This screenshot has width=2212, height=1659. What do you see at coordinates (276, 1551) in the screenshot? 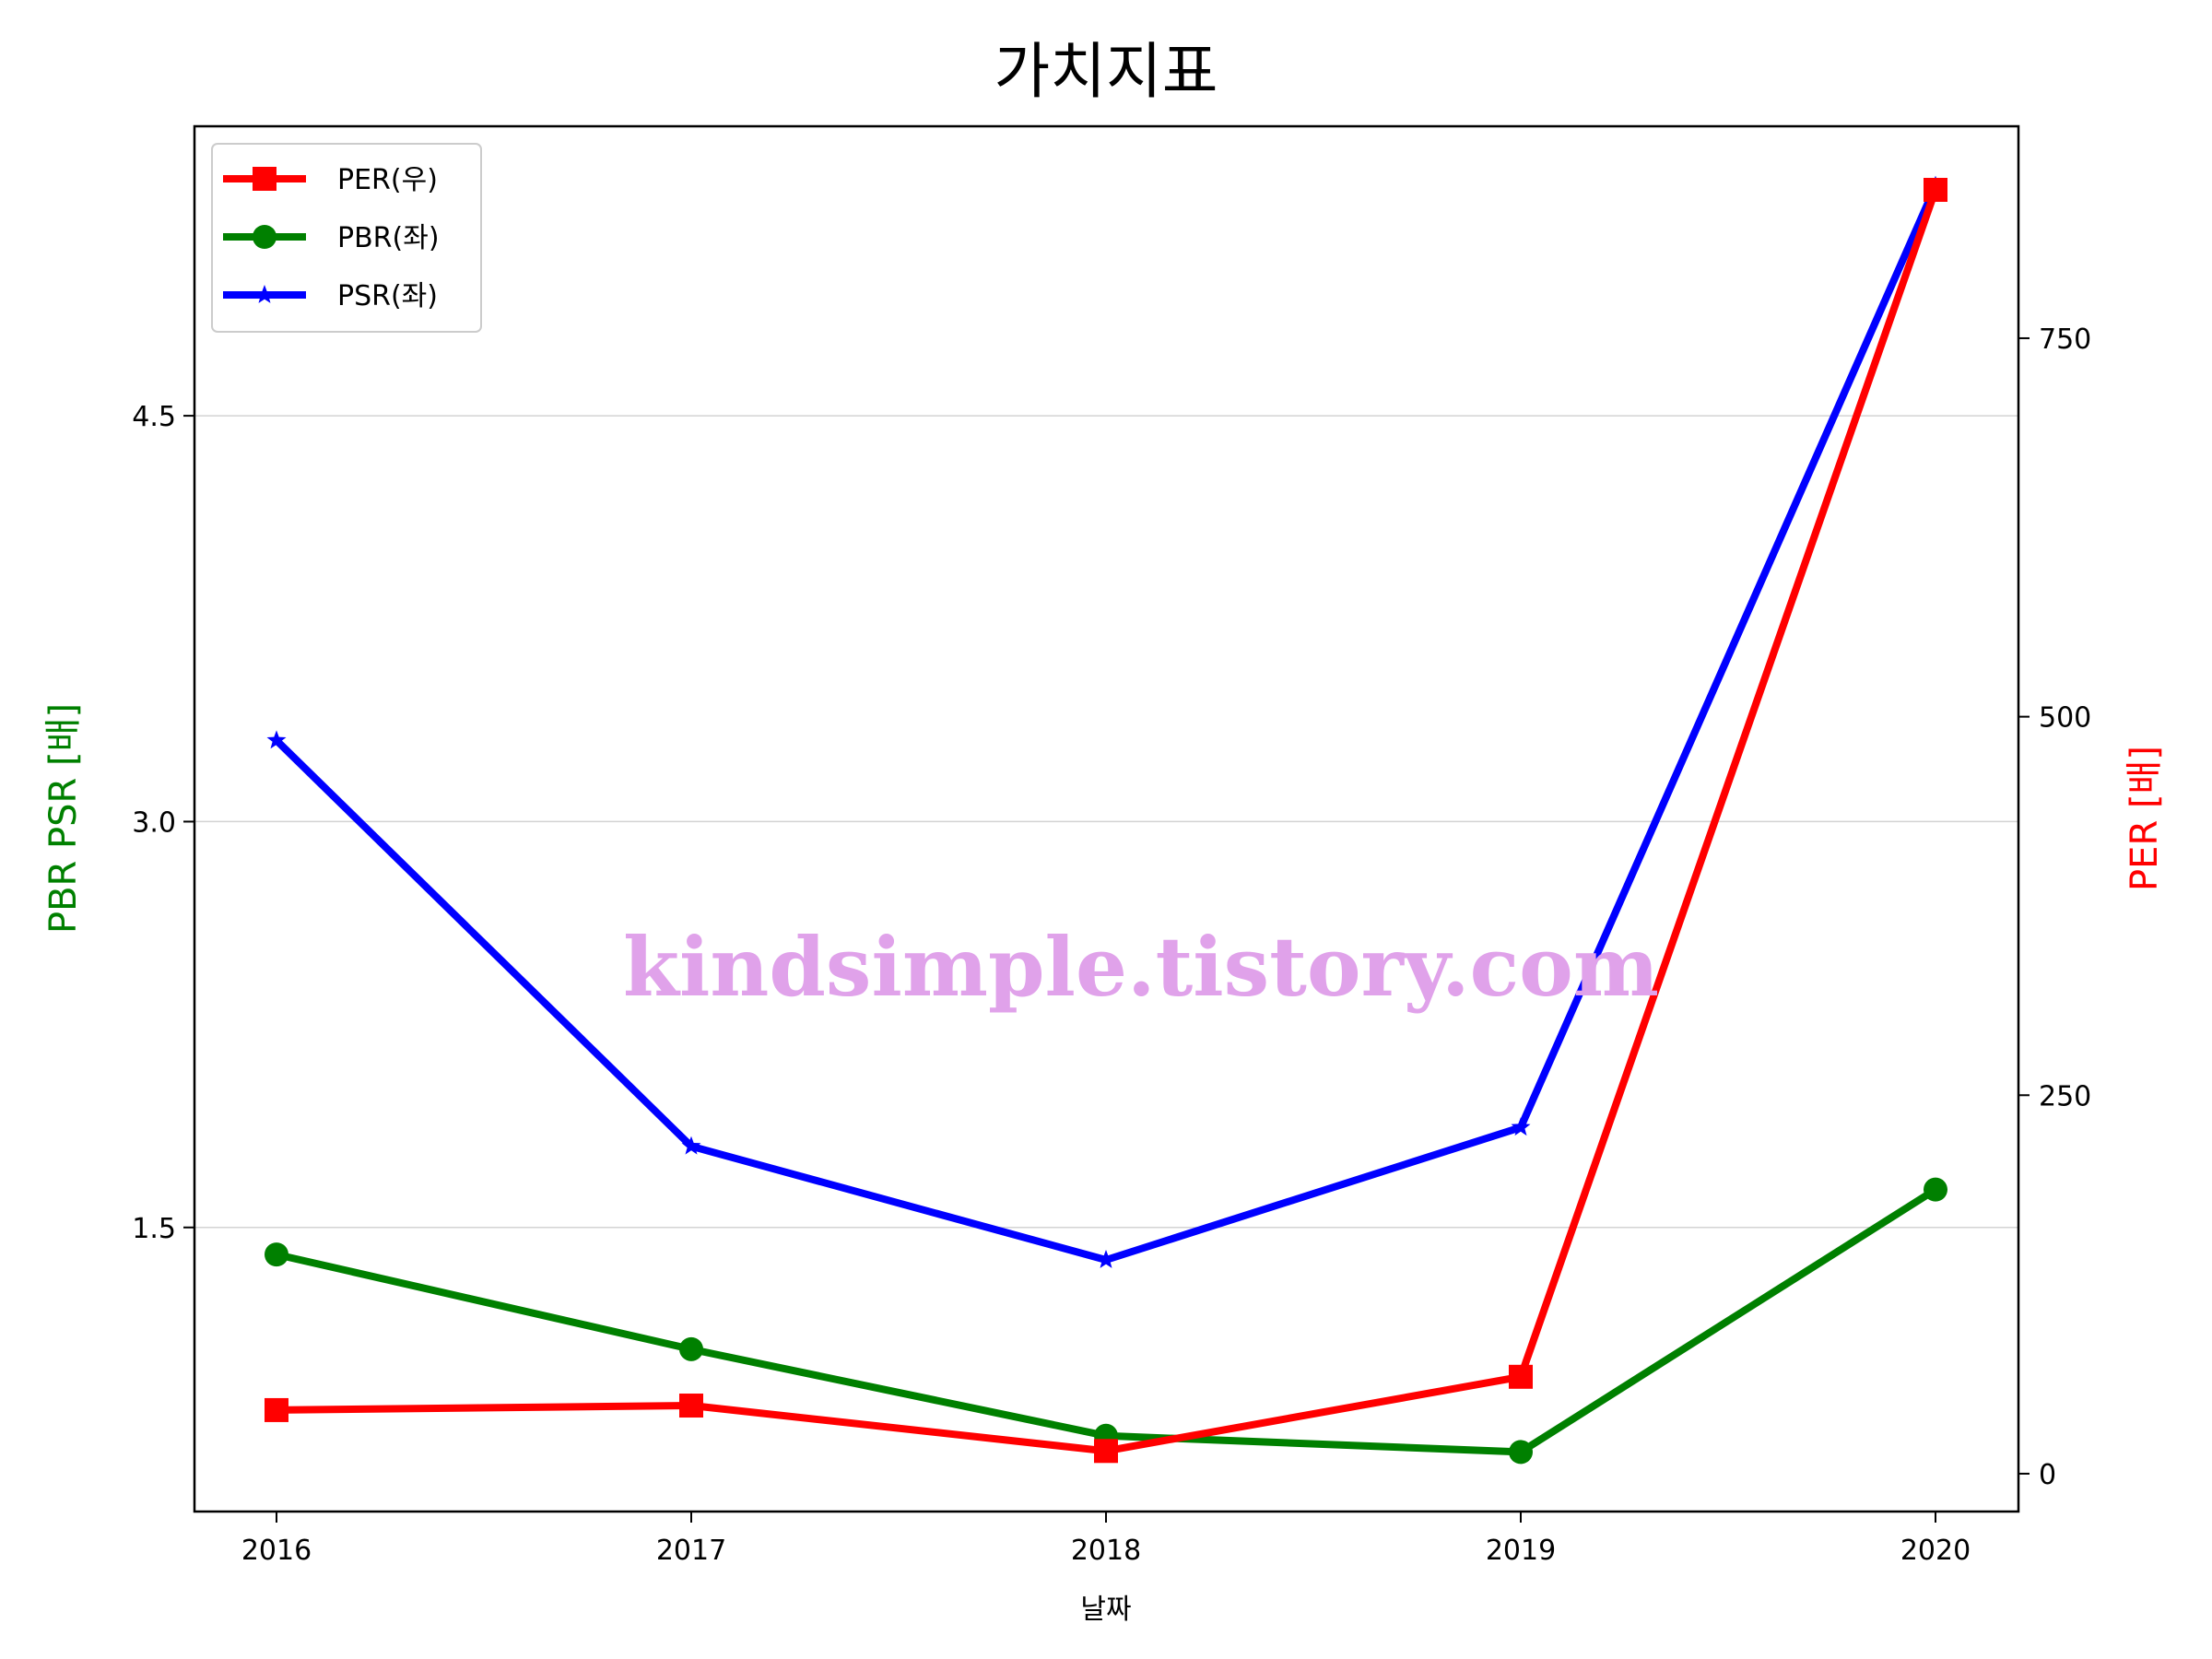
I see `x-tick-label: 2016` at bounding box center [276, 1551].